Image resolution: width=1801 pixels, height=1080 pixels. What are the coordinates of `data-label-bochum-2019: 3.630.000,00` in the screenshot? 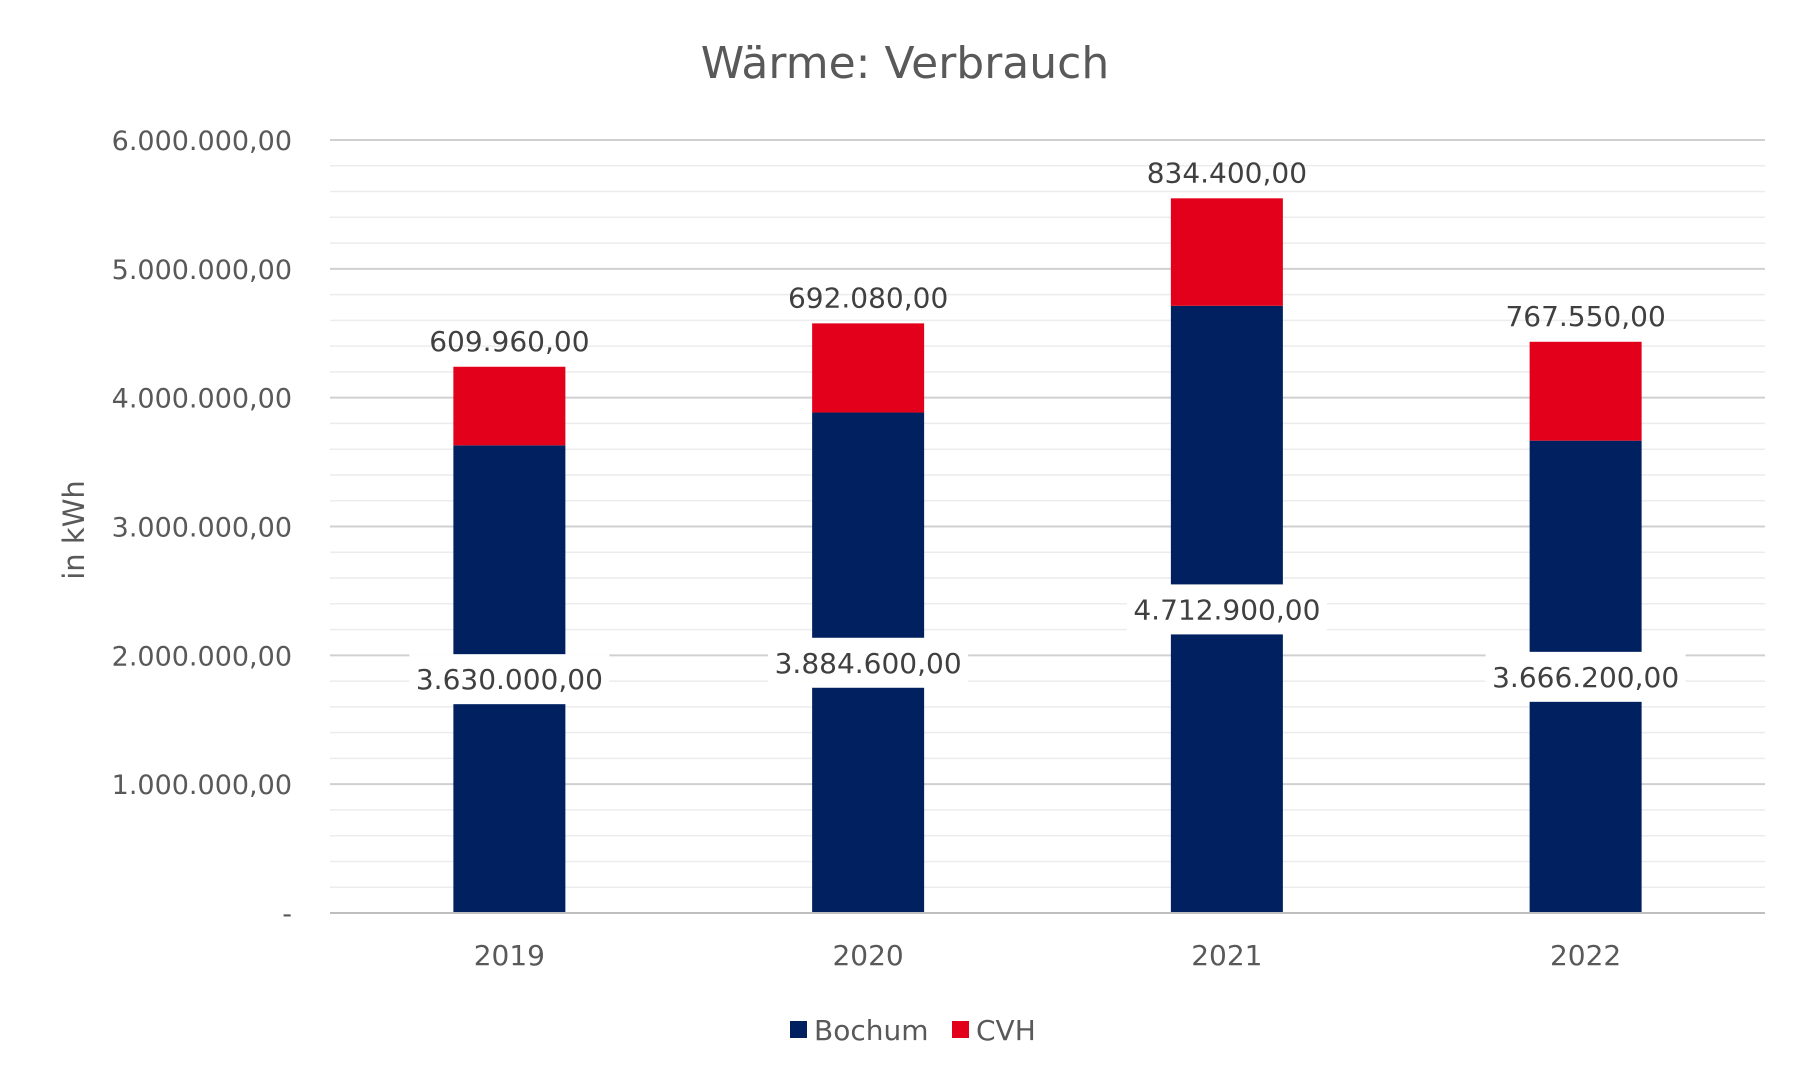 It's located at (509, 679).